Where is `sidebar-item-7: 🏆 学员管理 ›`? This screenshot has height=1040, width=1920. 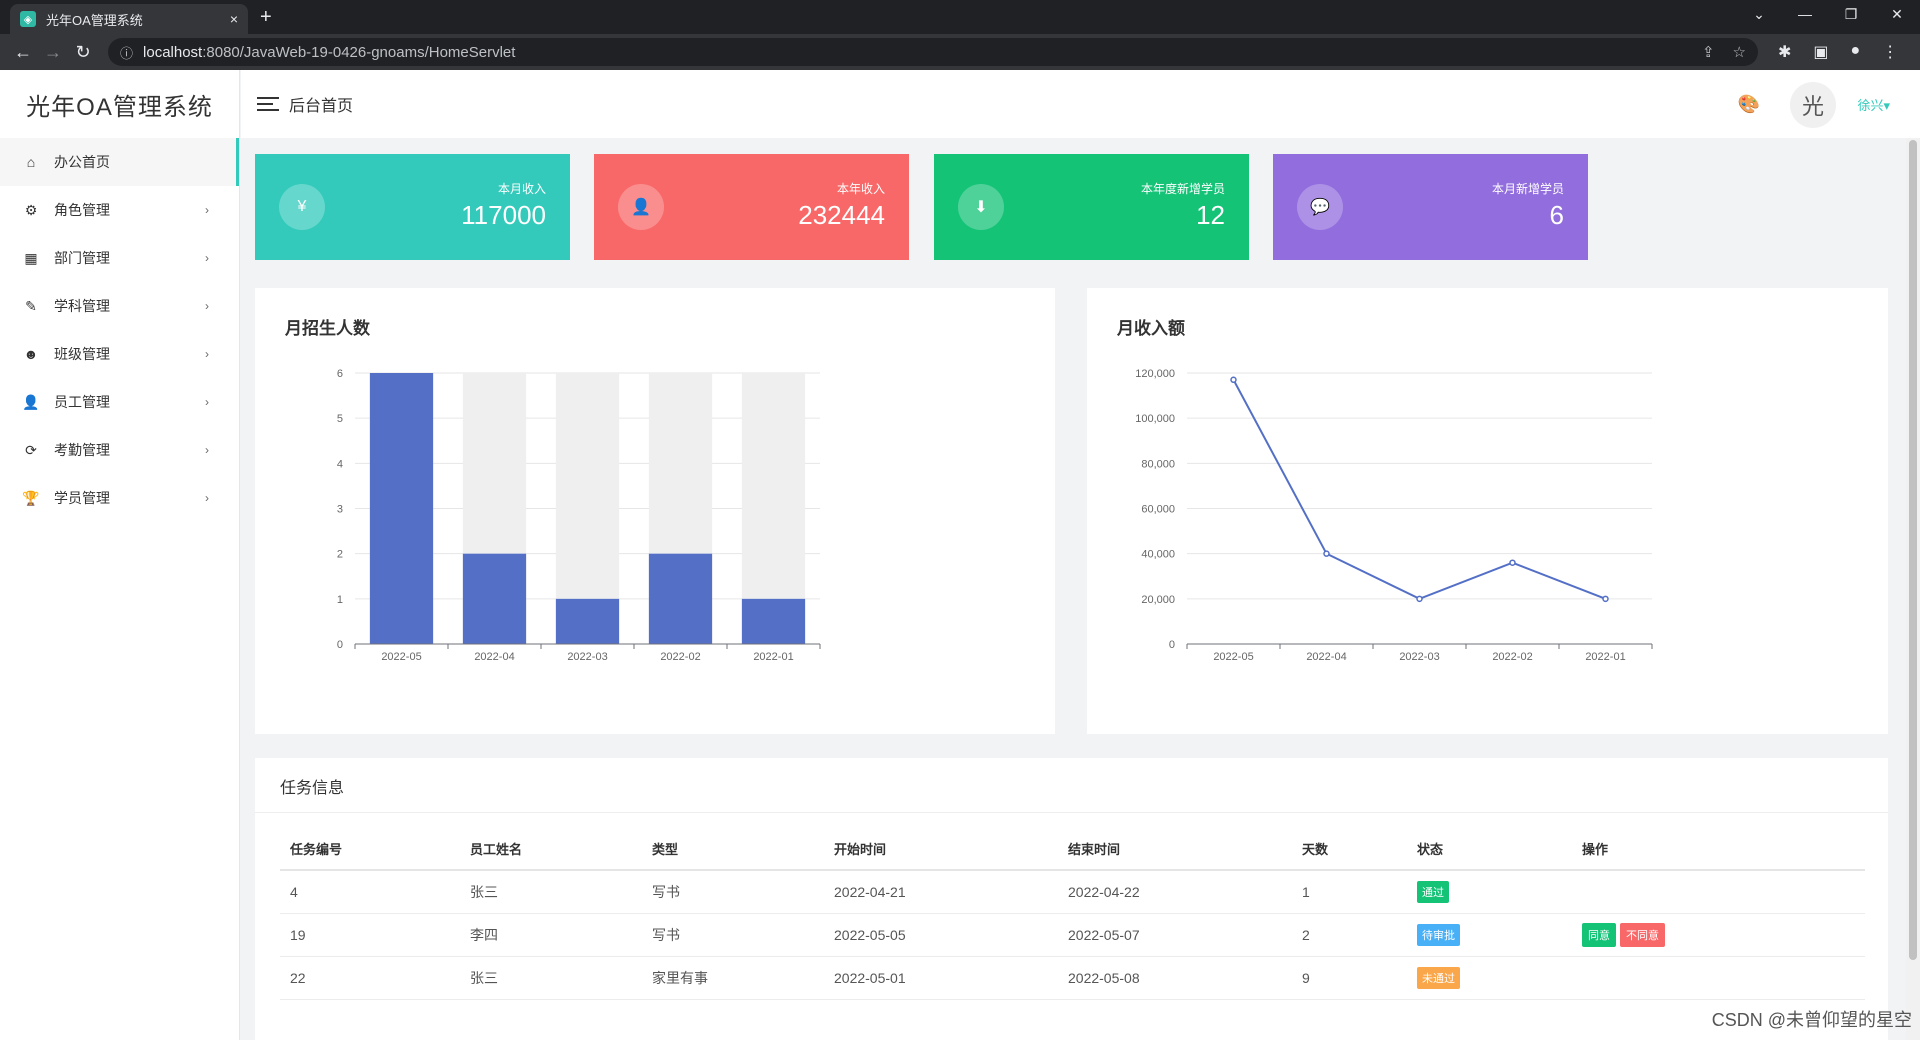 sidebar-item-7: 🏆 学员管理 › is located at coordinates (119, 498).